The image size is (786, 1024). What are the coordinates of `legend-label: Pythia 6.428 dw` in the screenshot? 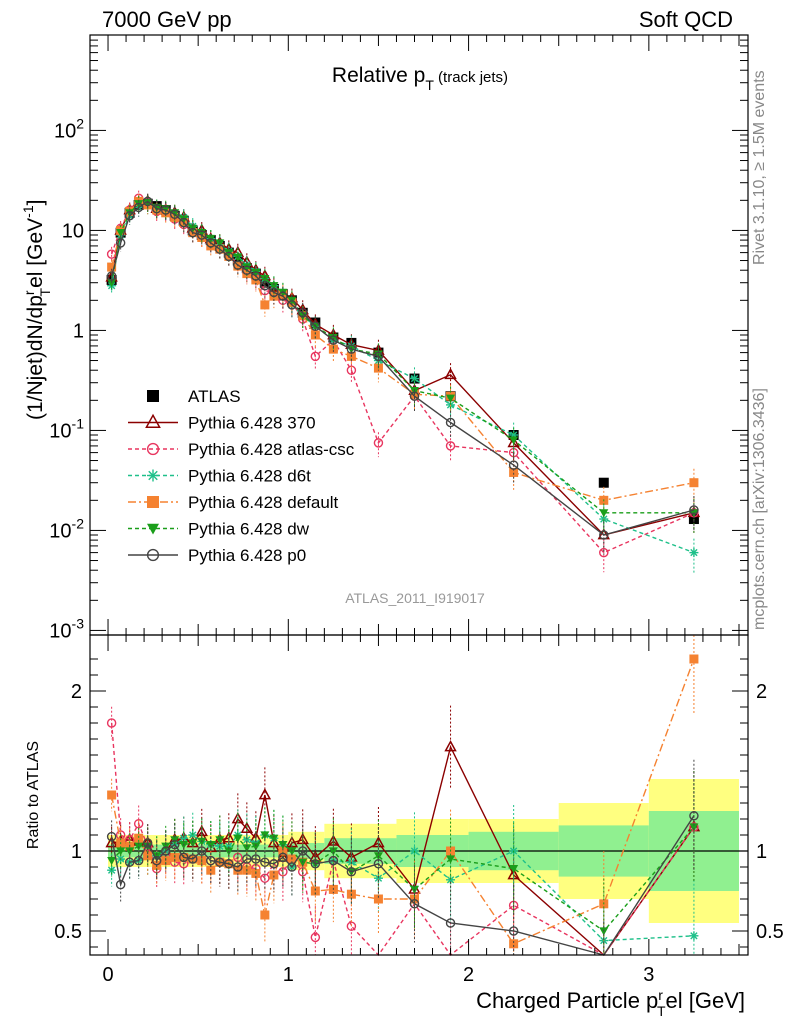 It's located at (249, 529).